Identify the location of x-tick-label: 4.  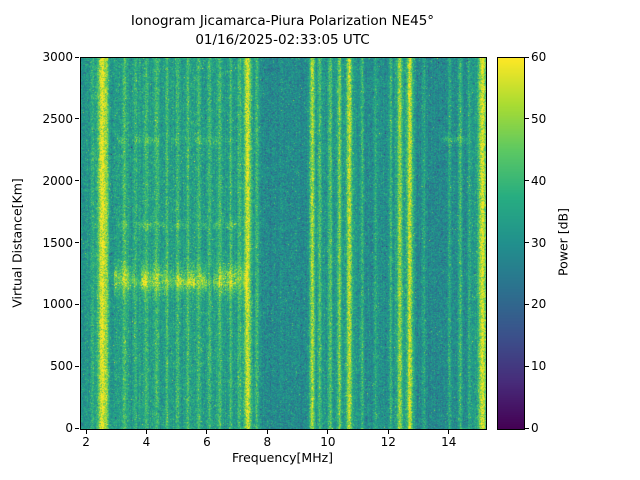
(146, 442).